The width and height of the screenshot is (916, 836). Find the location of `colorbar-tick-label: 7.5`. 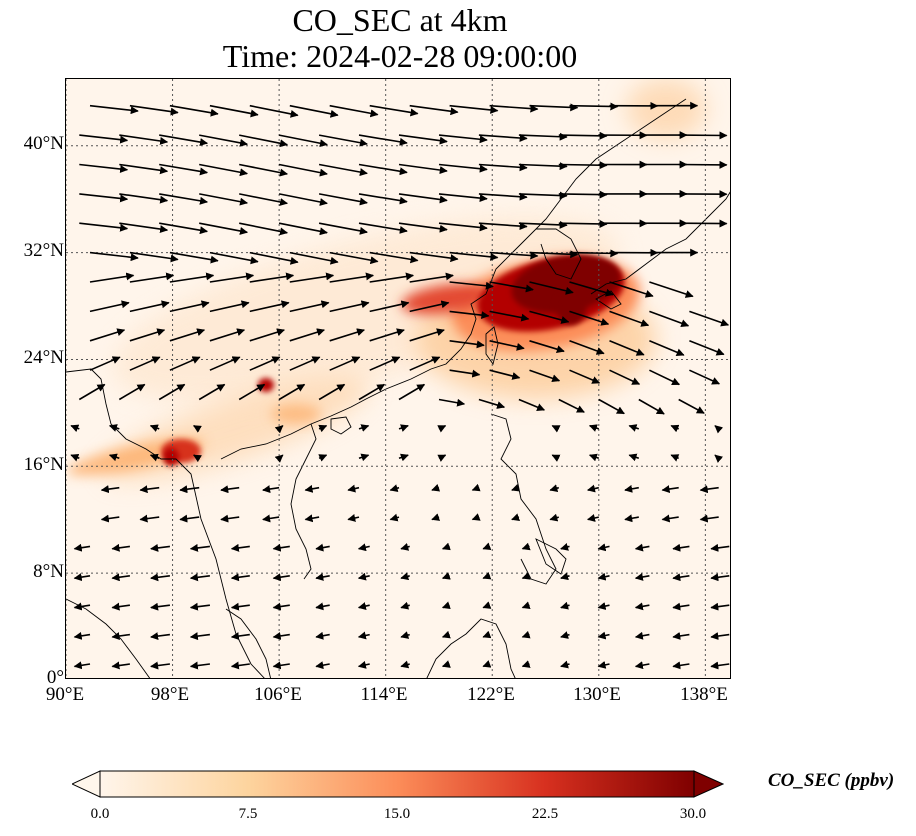

colorbar-tick-label: 7.5 is located at coordinates (248, 814).